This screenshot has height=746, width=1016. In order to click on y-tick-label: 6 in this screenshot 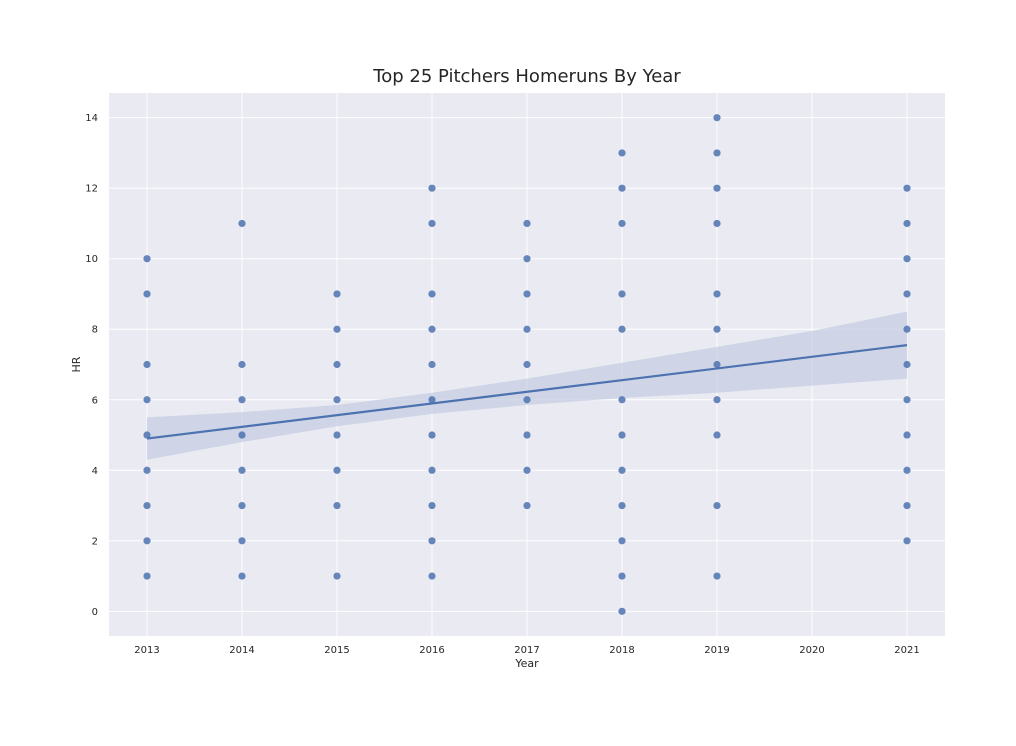, I will do `click(95, 400)`.